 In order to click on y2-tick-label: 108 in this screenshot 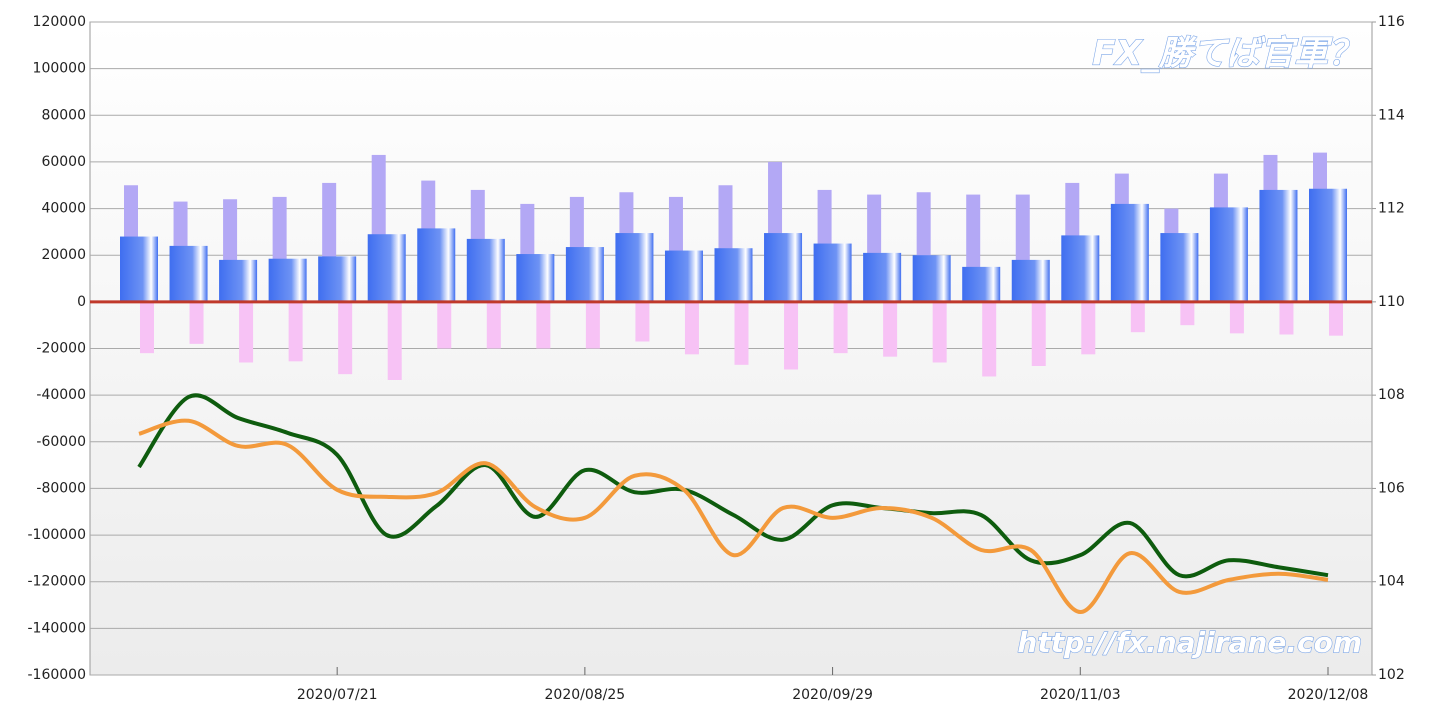, I will do `click(1391, 395)`.